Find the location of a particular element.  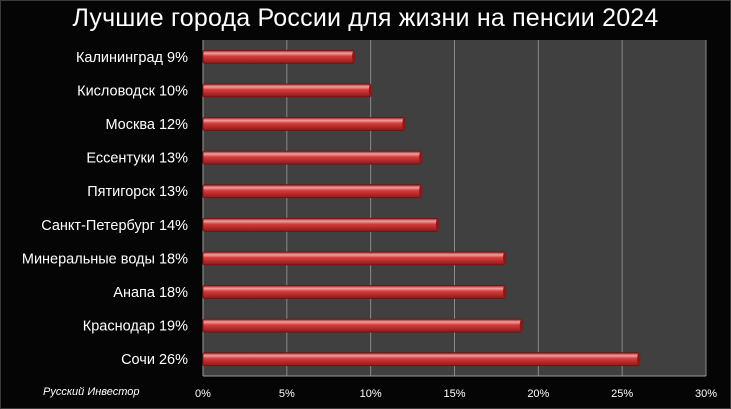

x-tick-label: 30% is located at coordinates (706, 394).